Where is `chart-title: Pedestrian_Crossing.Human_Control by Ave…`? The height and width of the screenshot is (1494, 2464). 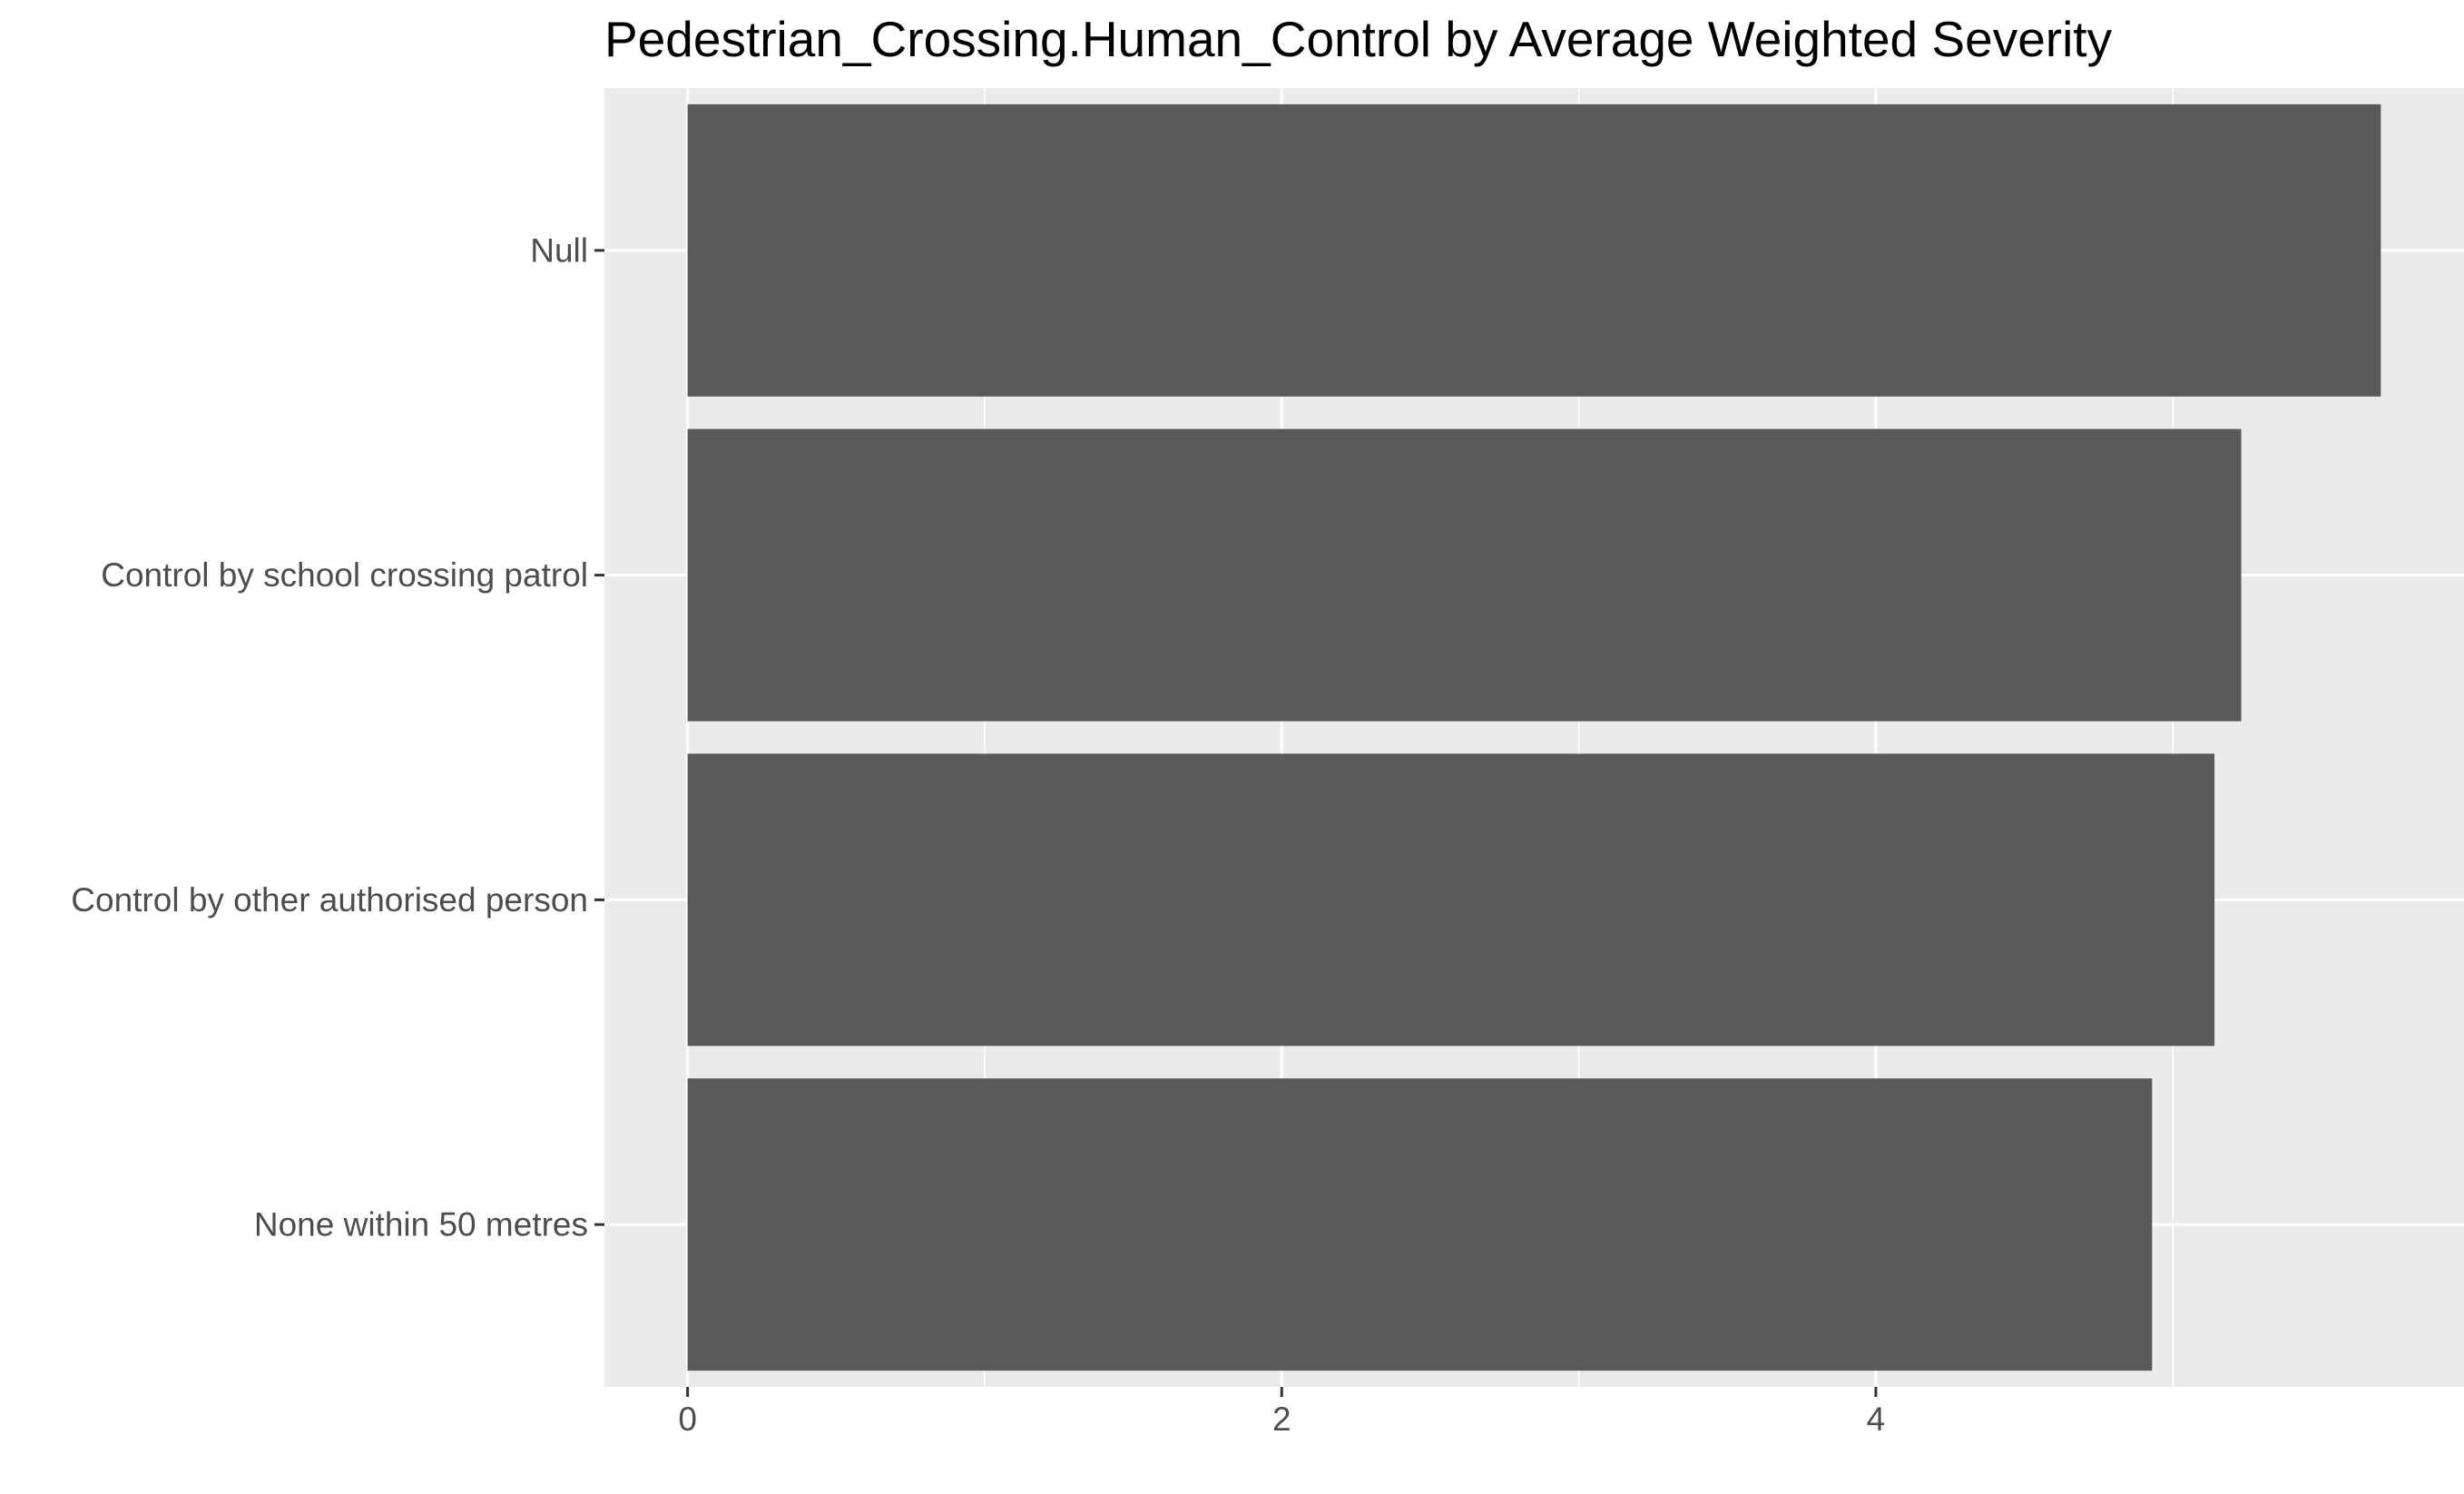
chart-title: Pedestrian_Crossing.Human_Control by Ave… is located at coordinates (1358, 39).